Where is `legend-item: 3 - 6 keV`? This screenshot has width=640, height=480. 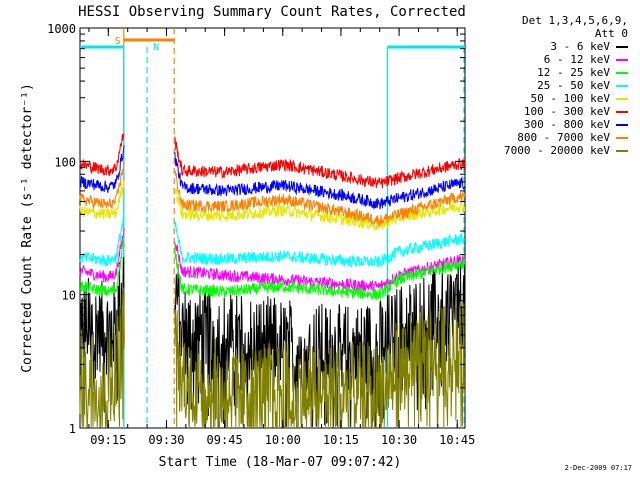
legend-item: 3 - 6 keV is located at coordinates (589, 46).